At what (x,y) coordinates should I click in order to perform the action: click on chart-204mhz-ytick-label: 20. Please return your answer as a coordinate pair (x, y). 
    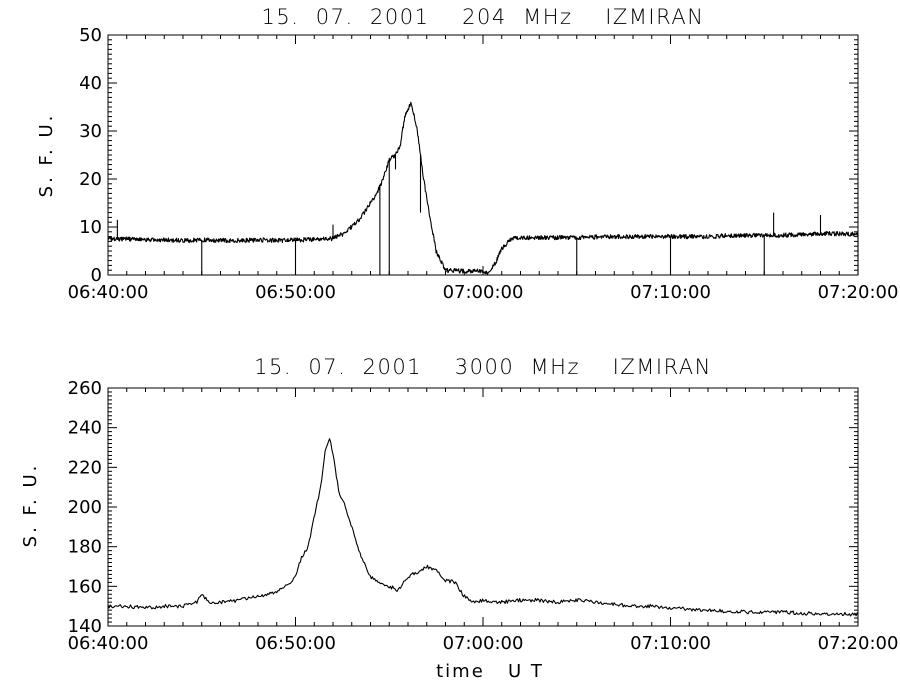
    Looking at the image, I should click on (90, 179).